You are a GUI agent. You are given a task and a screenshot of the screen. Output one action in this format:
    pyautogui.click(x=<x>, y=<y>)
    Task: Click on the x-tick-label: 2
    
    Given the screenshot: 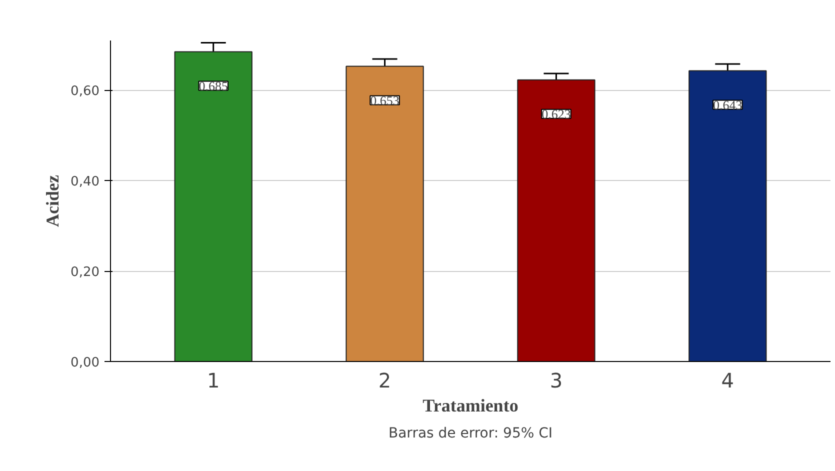 What is the action you would take?
    pyautogui.click(x=385, y=380)
    